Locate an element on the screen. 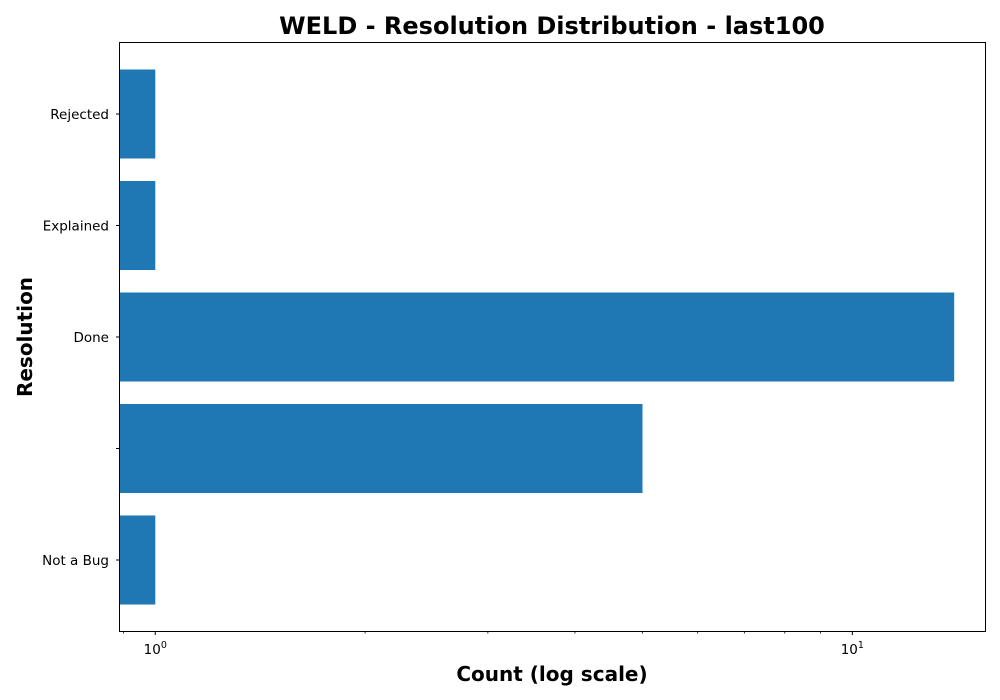 Image resolution: width=1000 pixels, height=700 pixels. bar-done is located at coordinates (537, 337).